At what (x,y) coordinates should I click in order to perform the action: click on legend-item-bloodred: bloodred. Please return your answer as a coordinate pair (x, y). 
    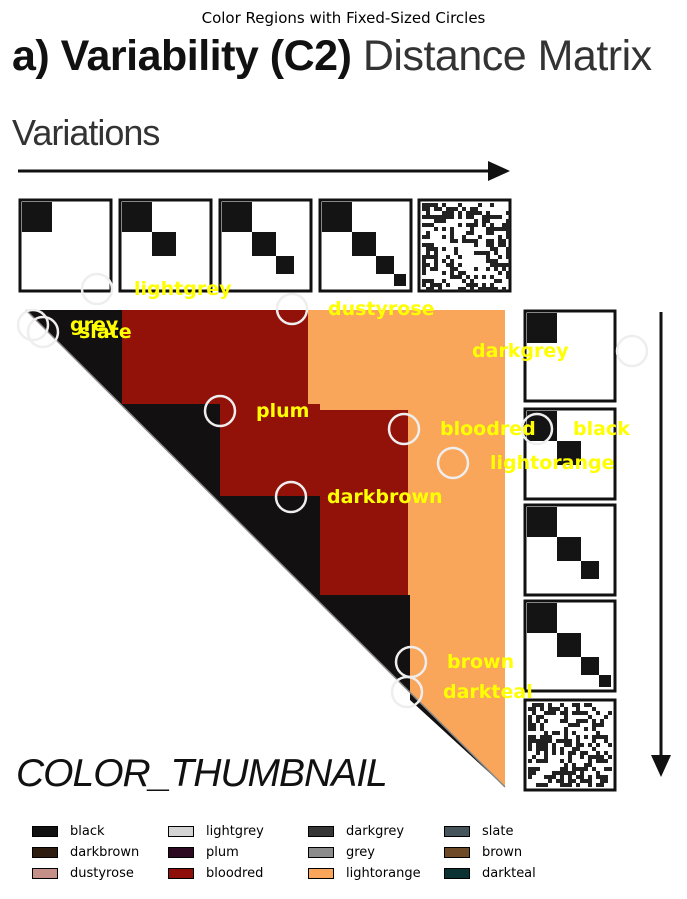
    Looking at the image, I should click on (215, 873).